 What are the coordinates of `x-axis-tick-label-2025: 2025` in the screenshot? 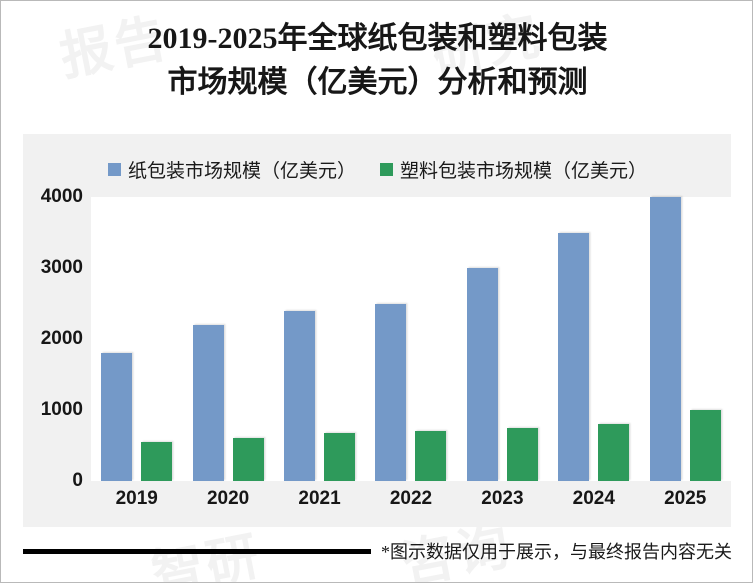 It's located at (685, 498).